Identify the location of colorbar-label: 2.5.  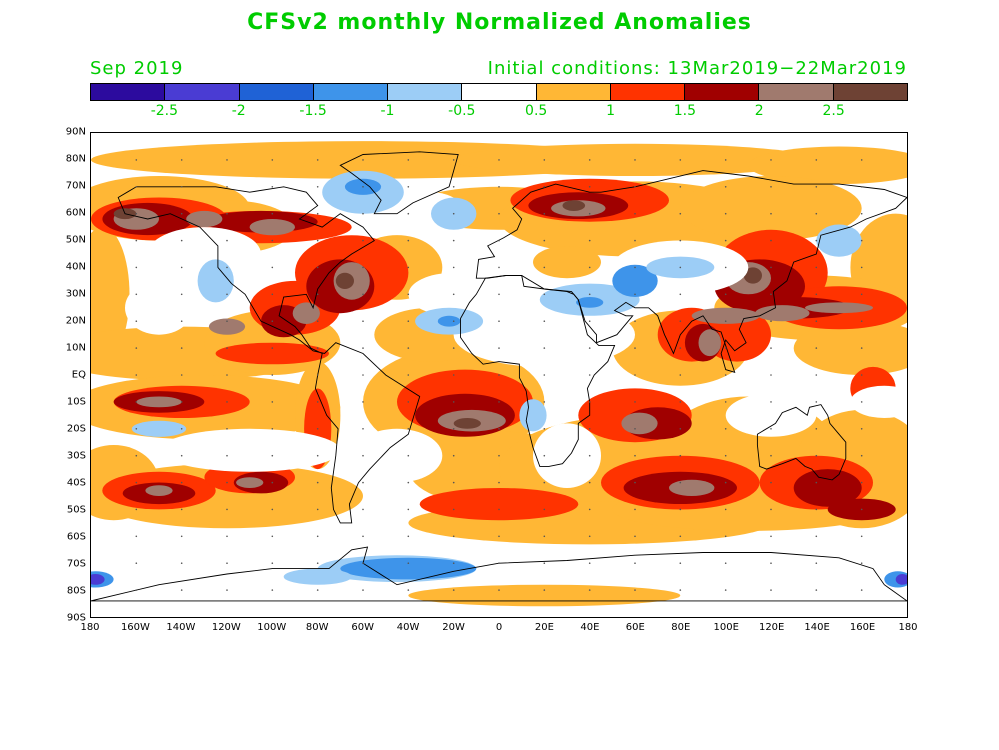
(833, 111).